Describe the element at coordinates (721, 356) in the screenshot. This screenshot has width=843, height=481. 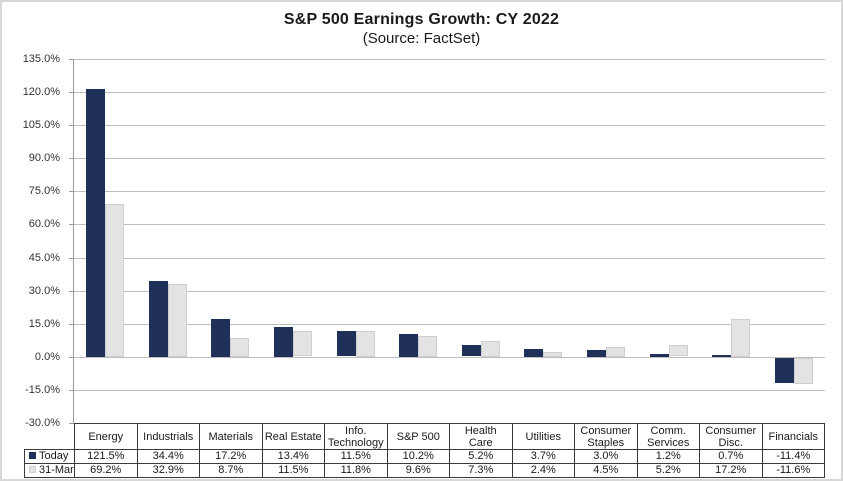
I see `bar-today-consumer-disc` at that location.